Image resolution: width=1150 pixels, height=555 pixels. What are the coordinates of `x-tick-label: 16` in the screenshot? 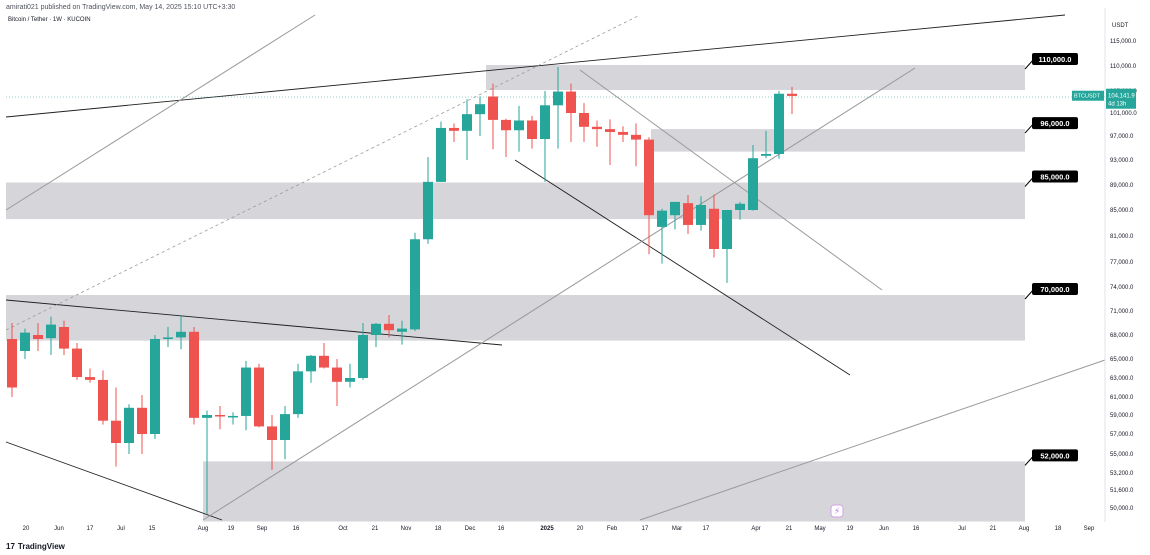 It's located at (916, 529).